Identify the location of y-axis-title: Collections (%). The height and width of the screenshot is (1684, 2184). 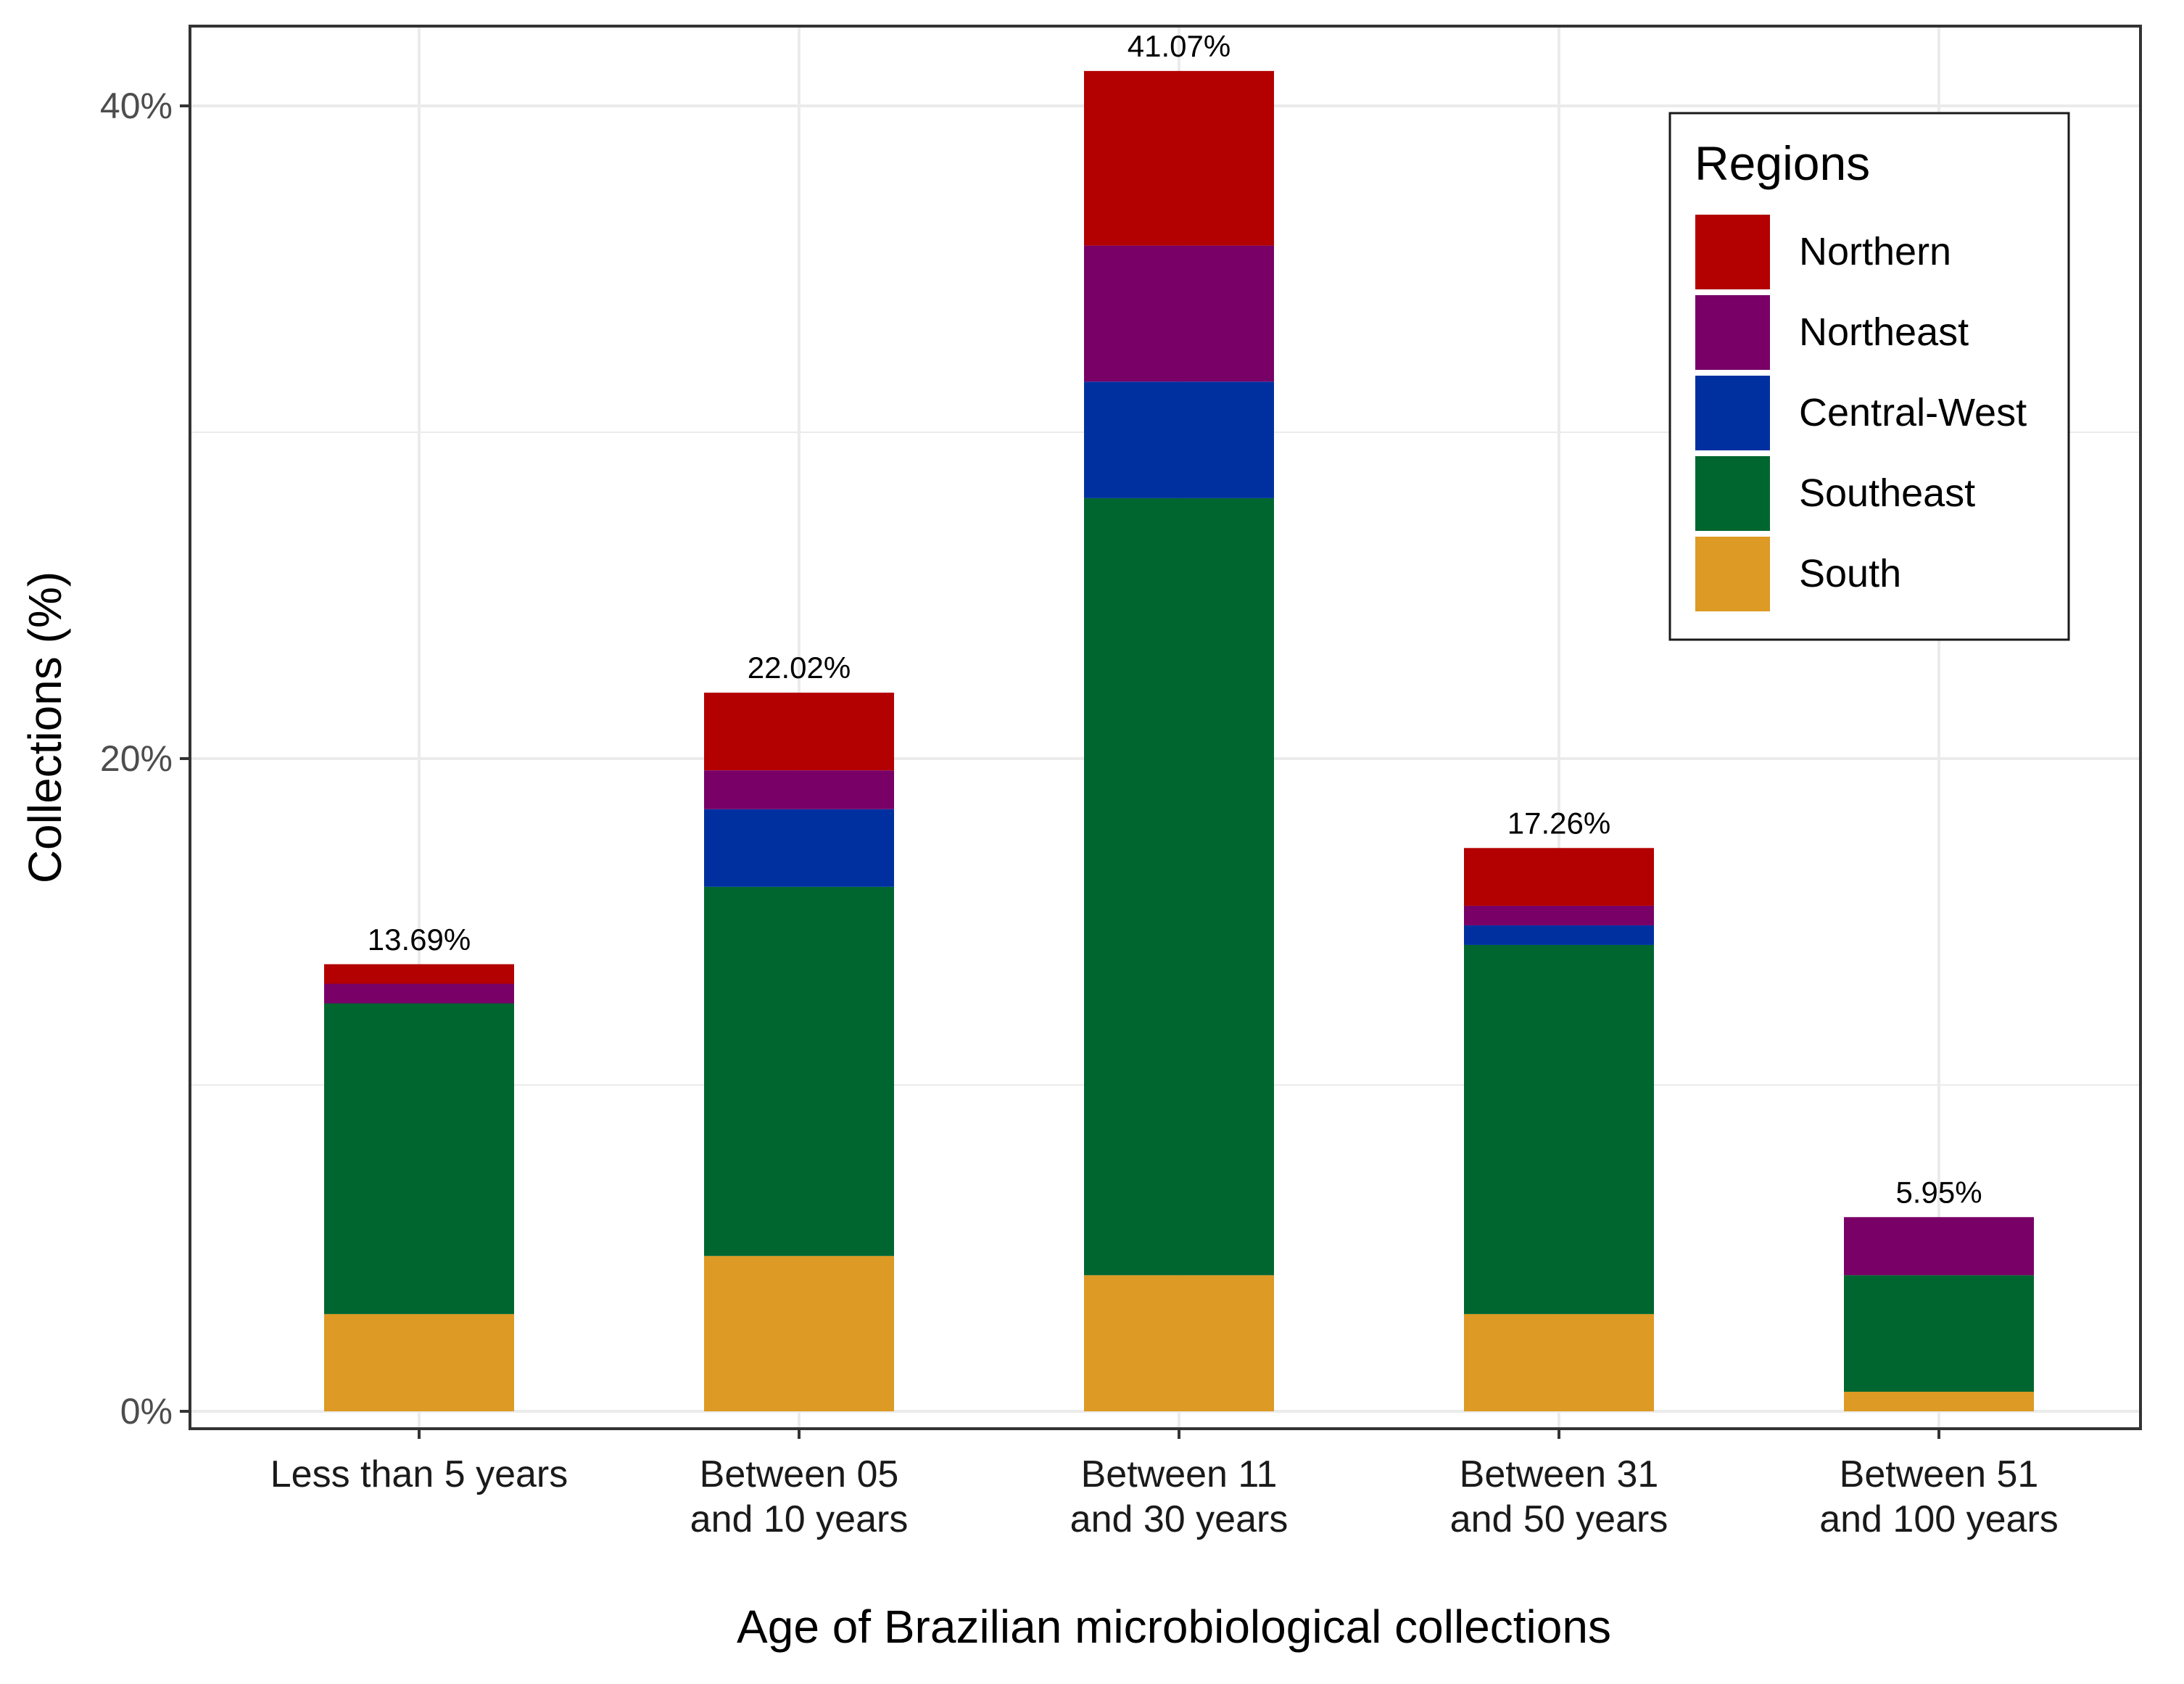
(45, 727).